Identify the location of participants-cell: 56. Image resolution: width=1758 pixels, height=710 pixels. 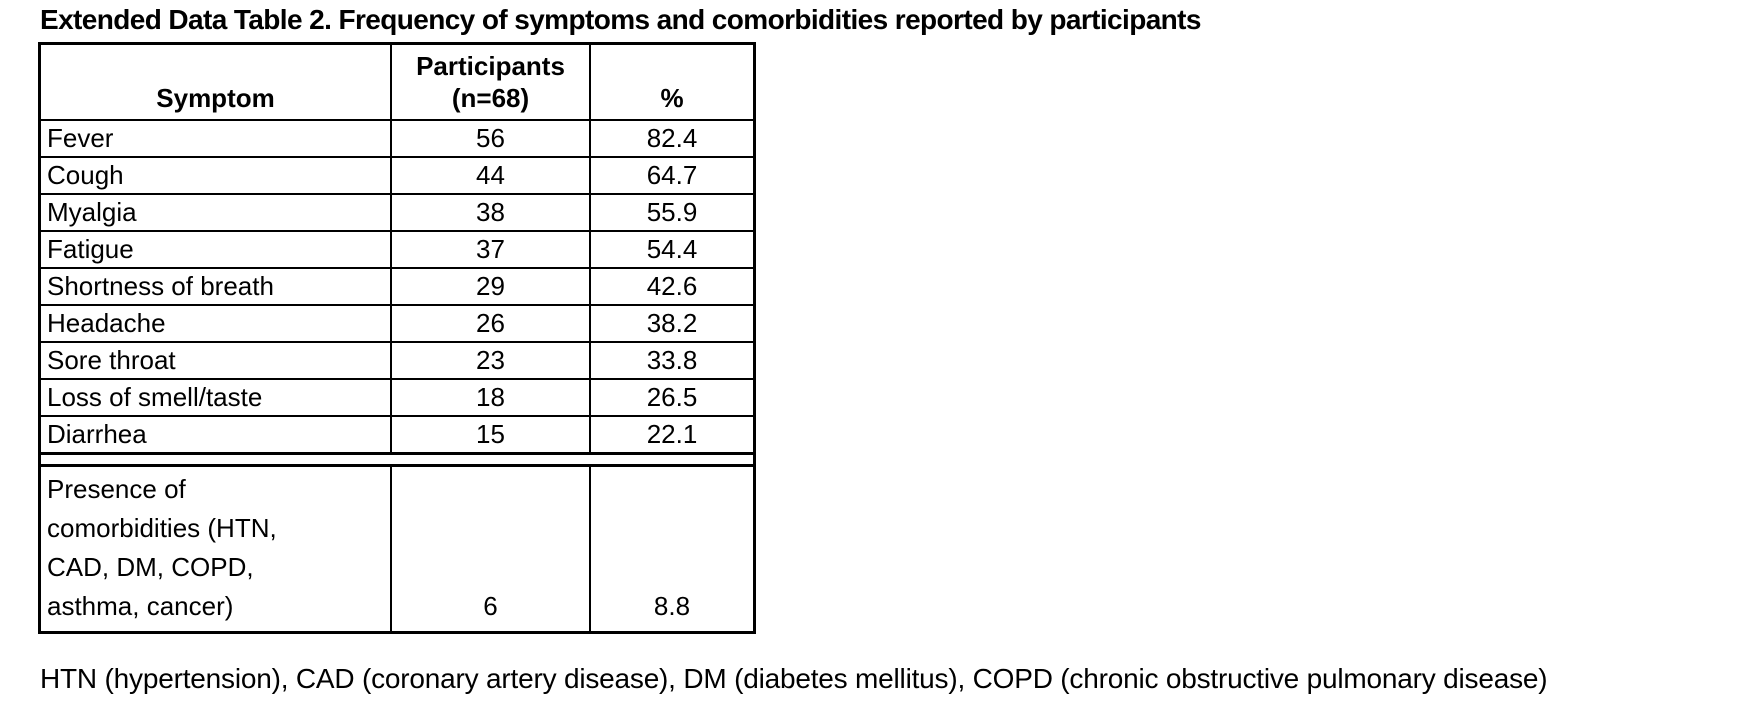
(490, 138).